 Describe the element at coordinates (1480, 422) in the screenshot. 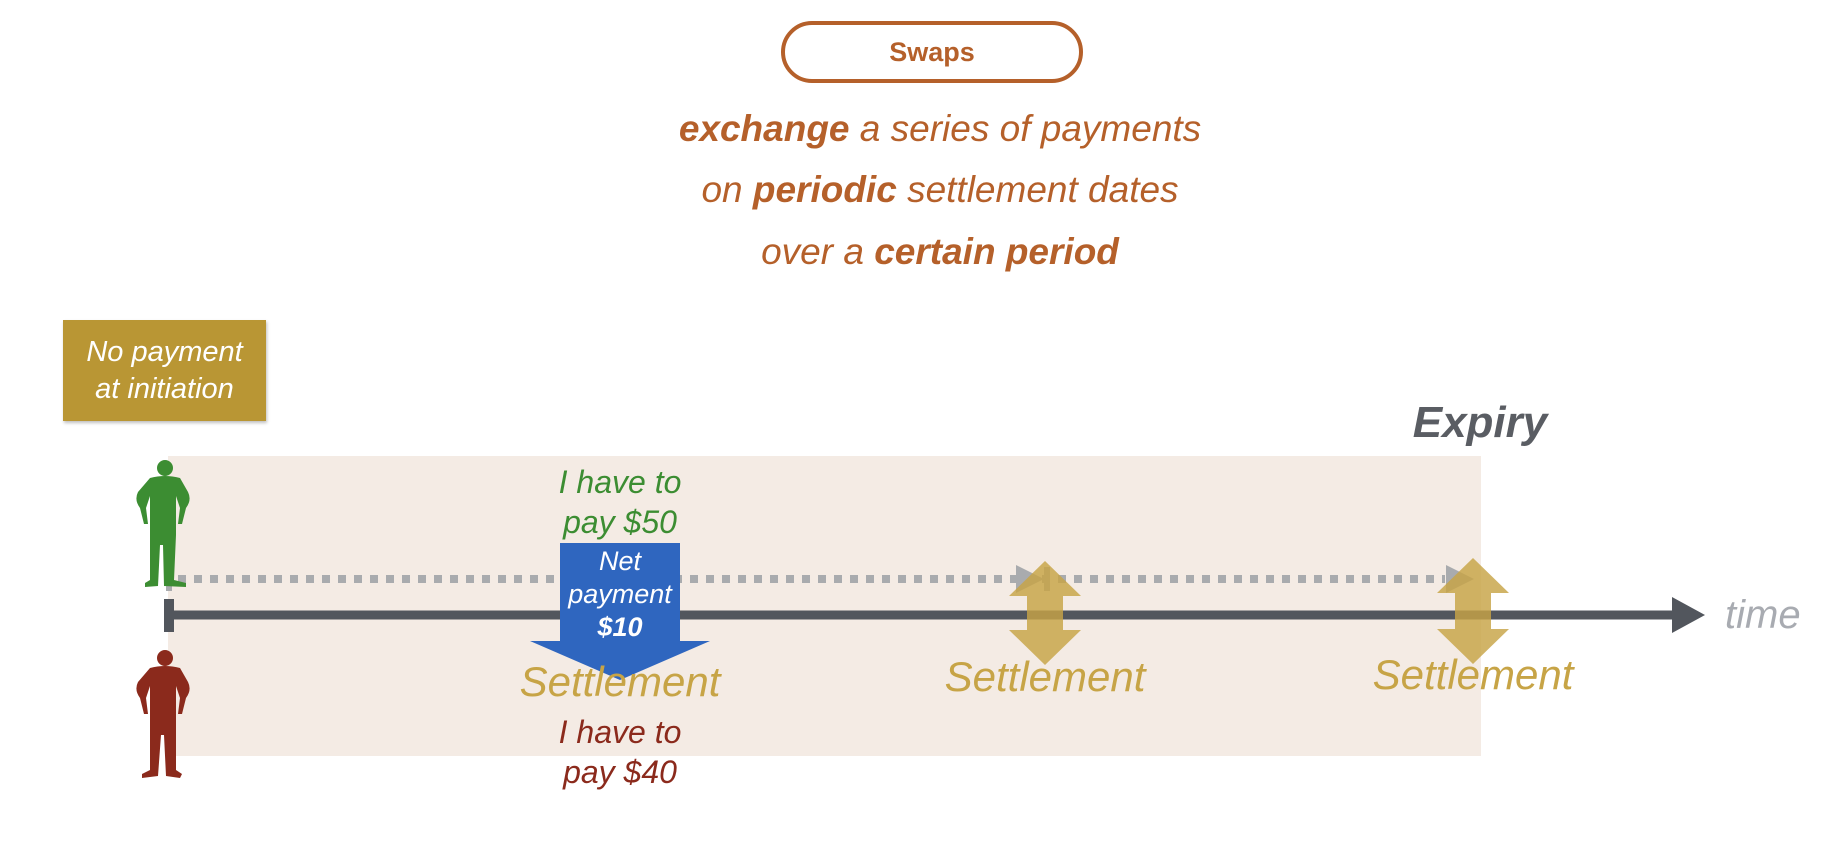

I see `expiry-label: Expiry` at that location.